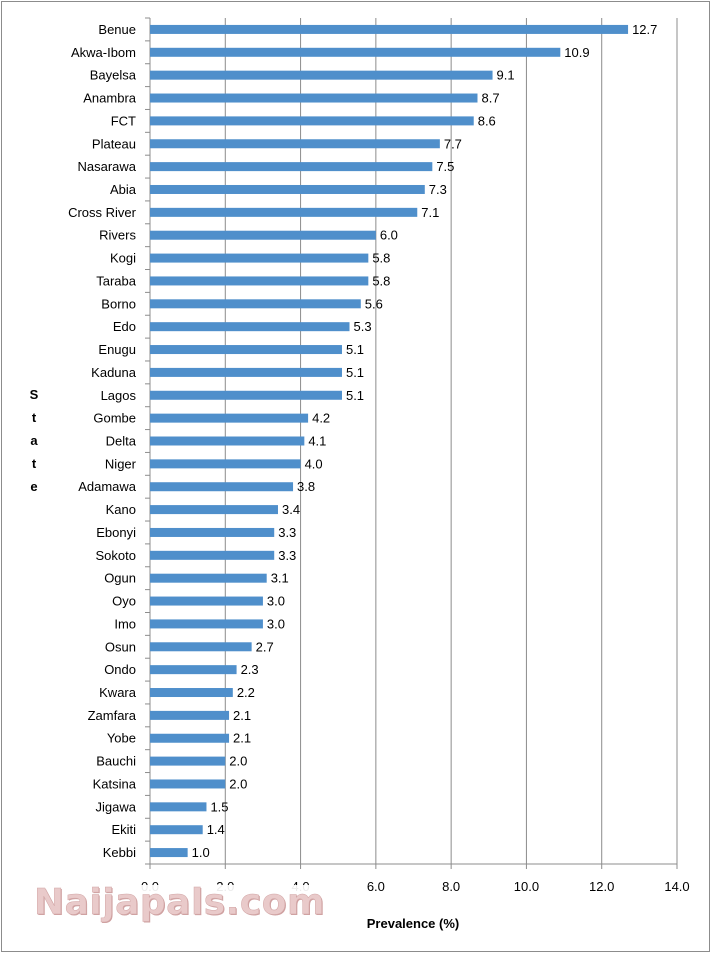 The image size is (713, 955). What do you see at coordinates (381, 258) in the screenshot?
I see `data-label: 5.8` at bounding box center [381, 258].